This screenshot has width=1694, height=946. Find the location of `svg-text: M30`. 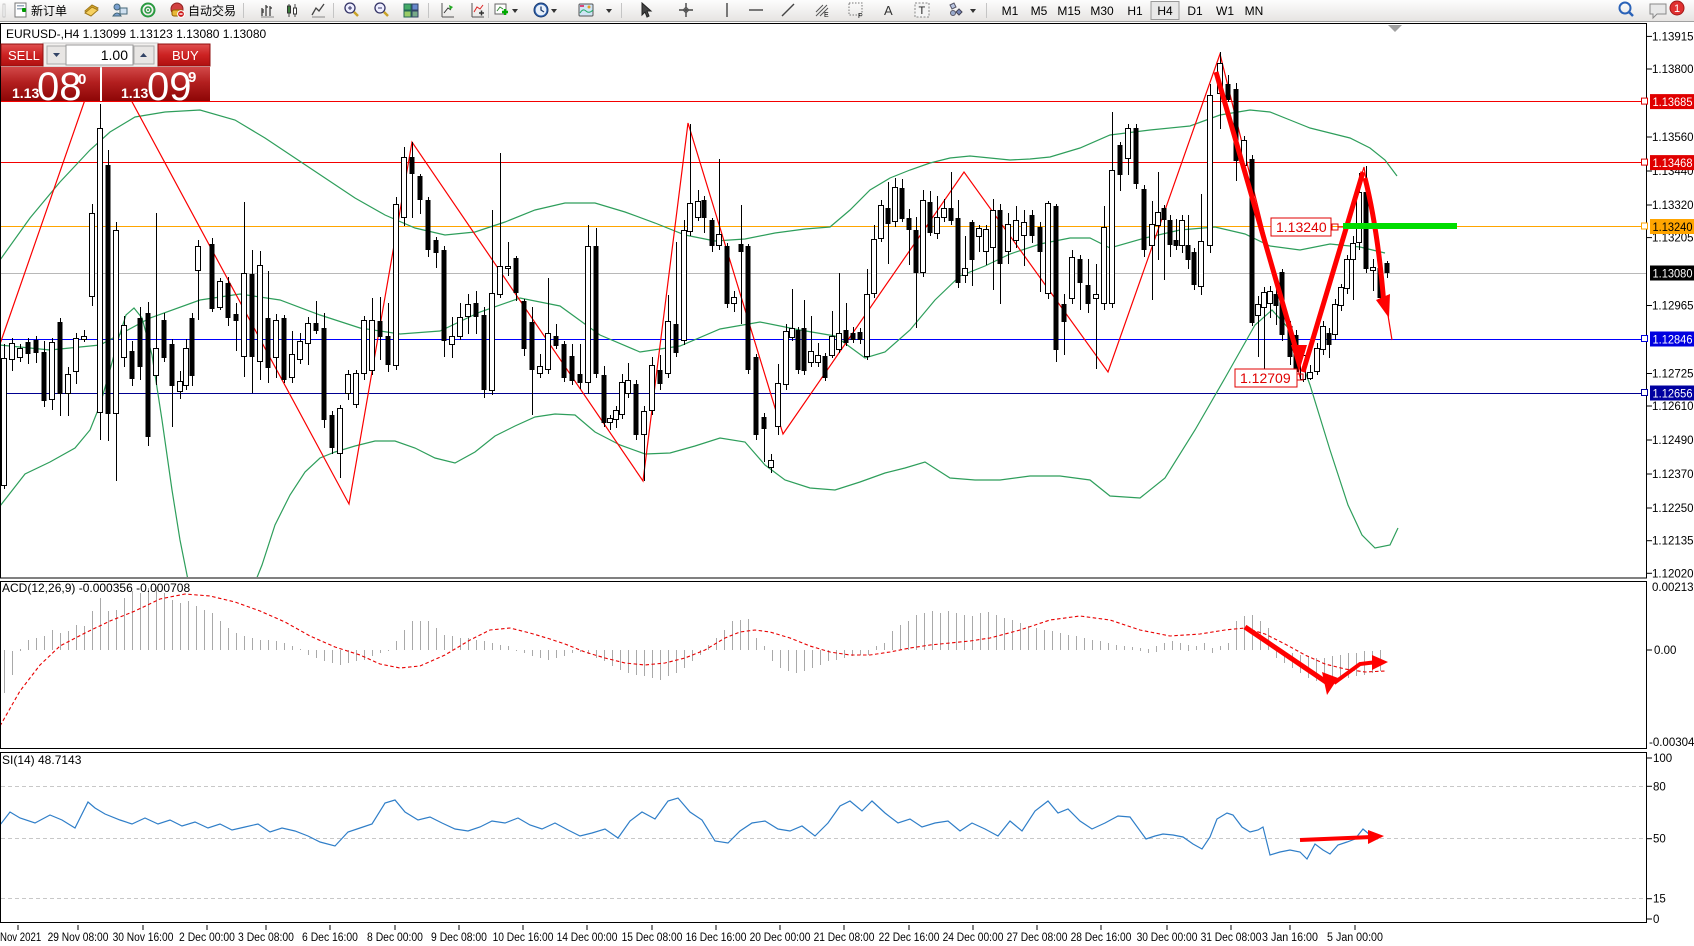

svg-text: M30 is located at coordinates (1102, 11).